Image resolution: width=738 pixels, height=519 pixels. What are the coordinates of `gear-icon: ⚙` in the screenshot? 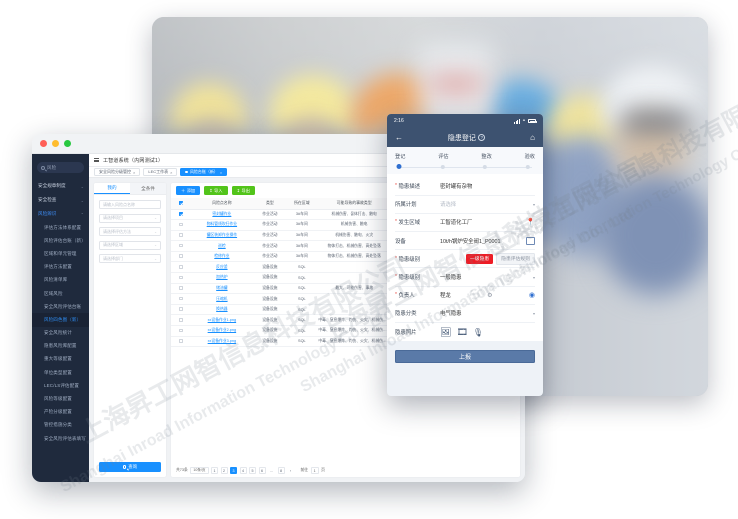 It's located at (490, 295).